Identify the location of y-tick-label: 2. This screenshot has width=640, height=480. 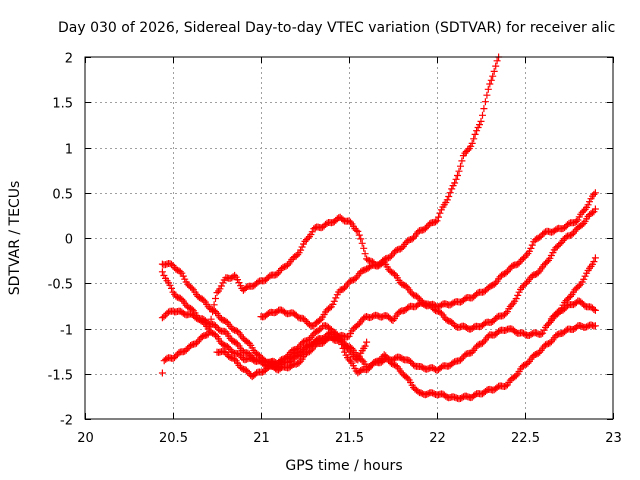
(69, 59).